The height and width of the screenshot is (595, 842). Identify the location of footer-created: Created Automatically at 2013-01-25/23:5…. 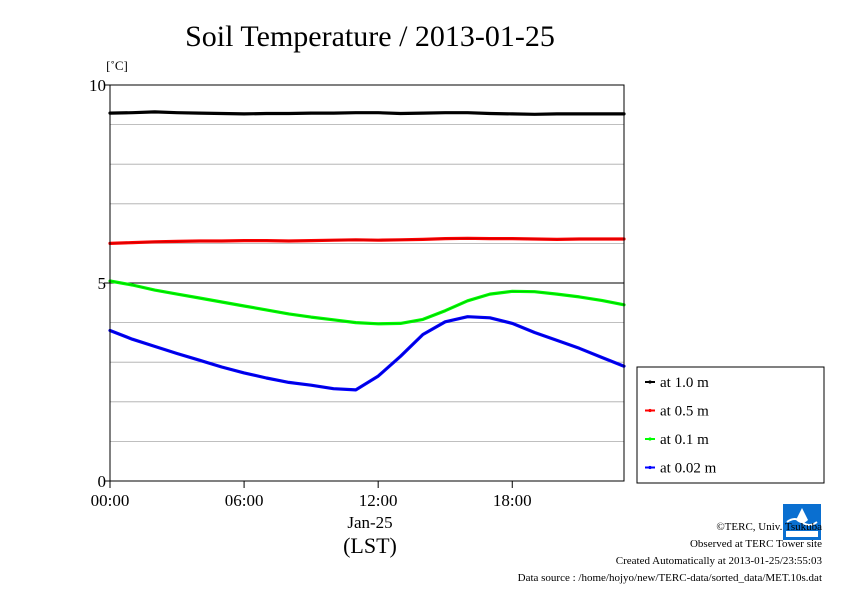
(718, 561).